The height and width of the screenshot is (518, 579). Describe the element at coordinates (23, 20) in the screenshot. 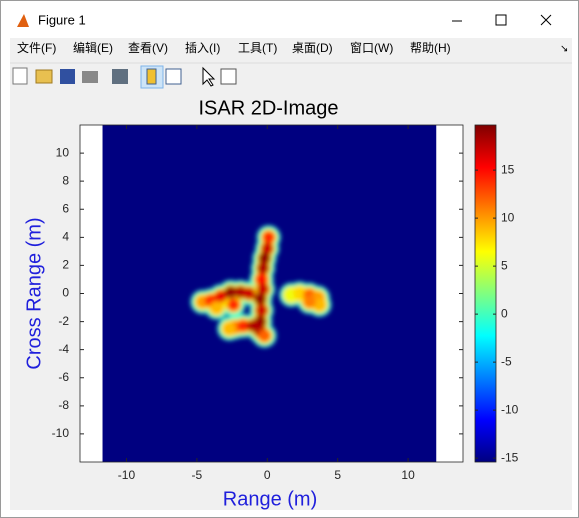

I see `app-icon` at that location.